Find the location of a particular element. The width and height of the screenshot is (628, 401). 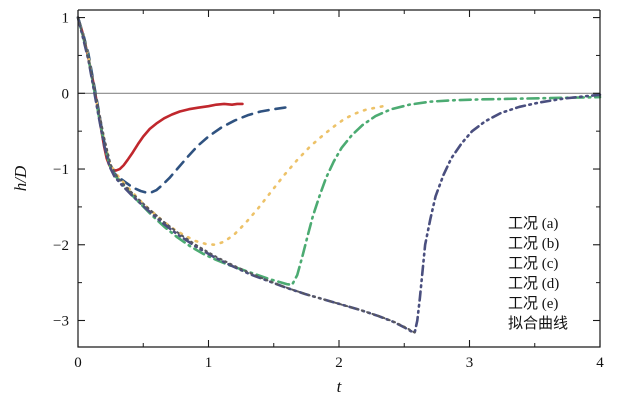

legend-label-case-e: 工况 (e) is located at coordinates (533, 304).